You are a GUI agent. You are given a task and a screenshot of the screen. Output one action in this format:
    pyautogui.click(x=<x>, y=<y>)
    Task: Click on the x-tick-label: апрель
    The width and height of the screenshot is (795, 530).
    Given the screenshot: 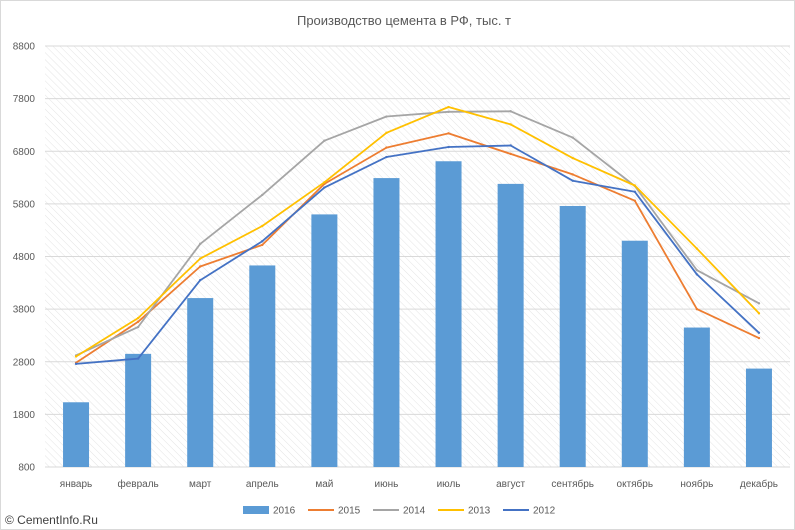 What is the action you would take?
    pyautogui.click(x=262, y=484)
    